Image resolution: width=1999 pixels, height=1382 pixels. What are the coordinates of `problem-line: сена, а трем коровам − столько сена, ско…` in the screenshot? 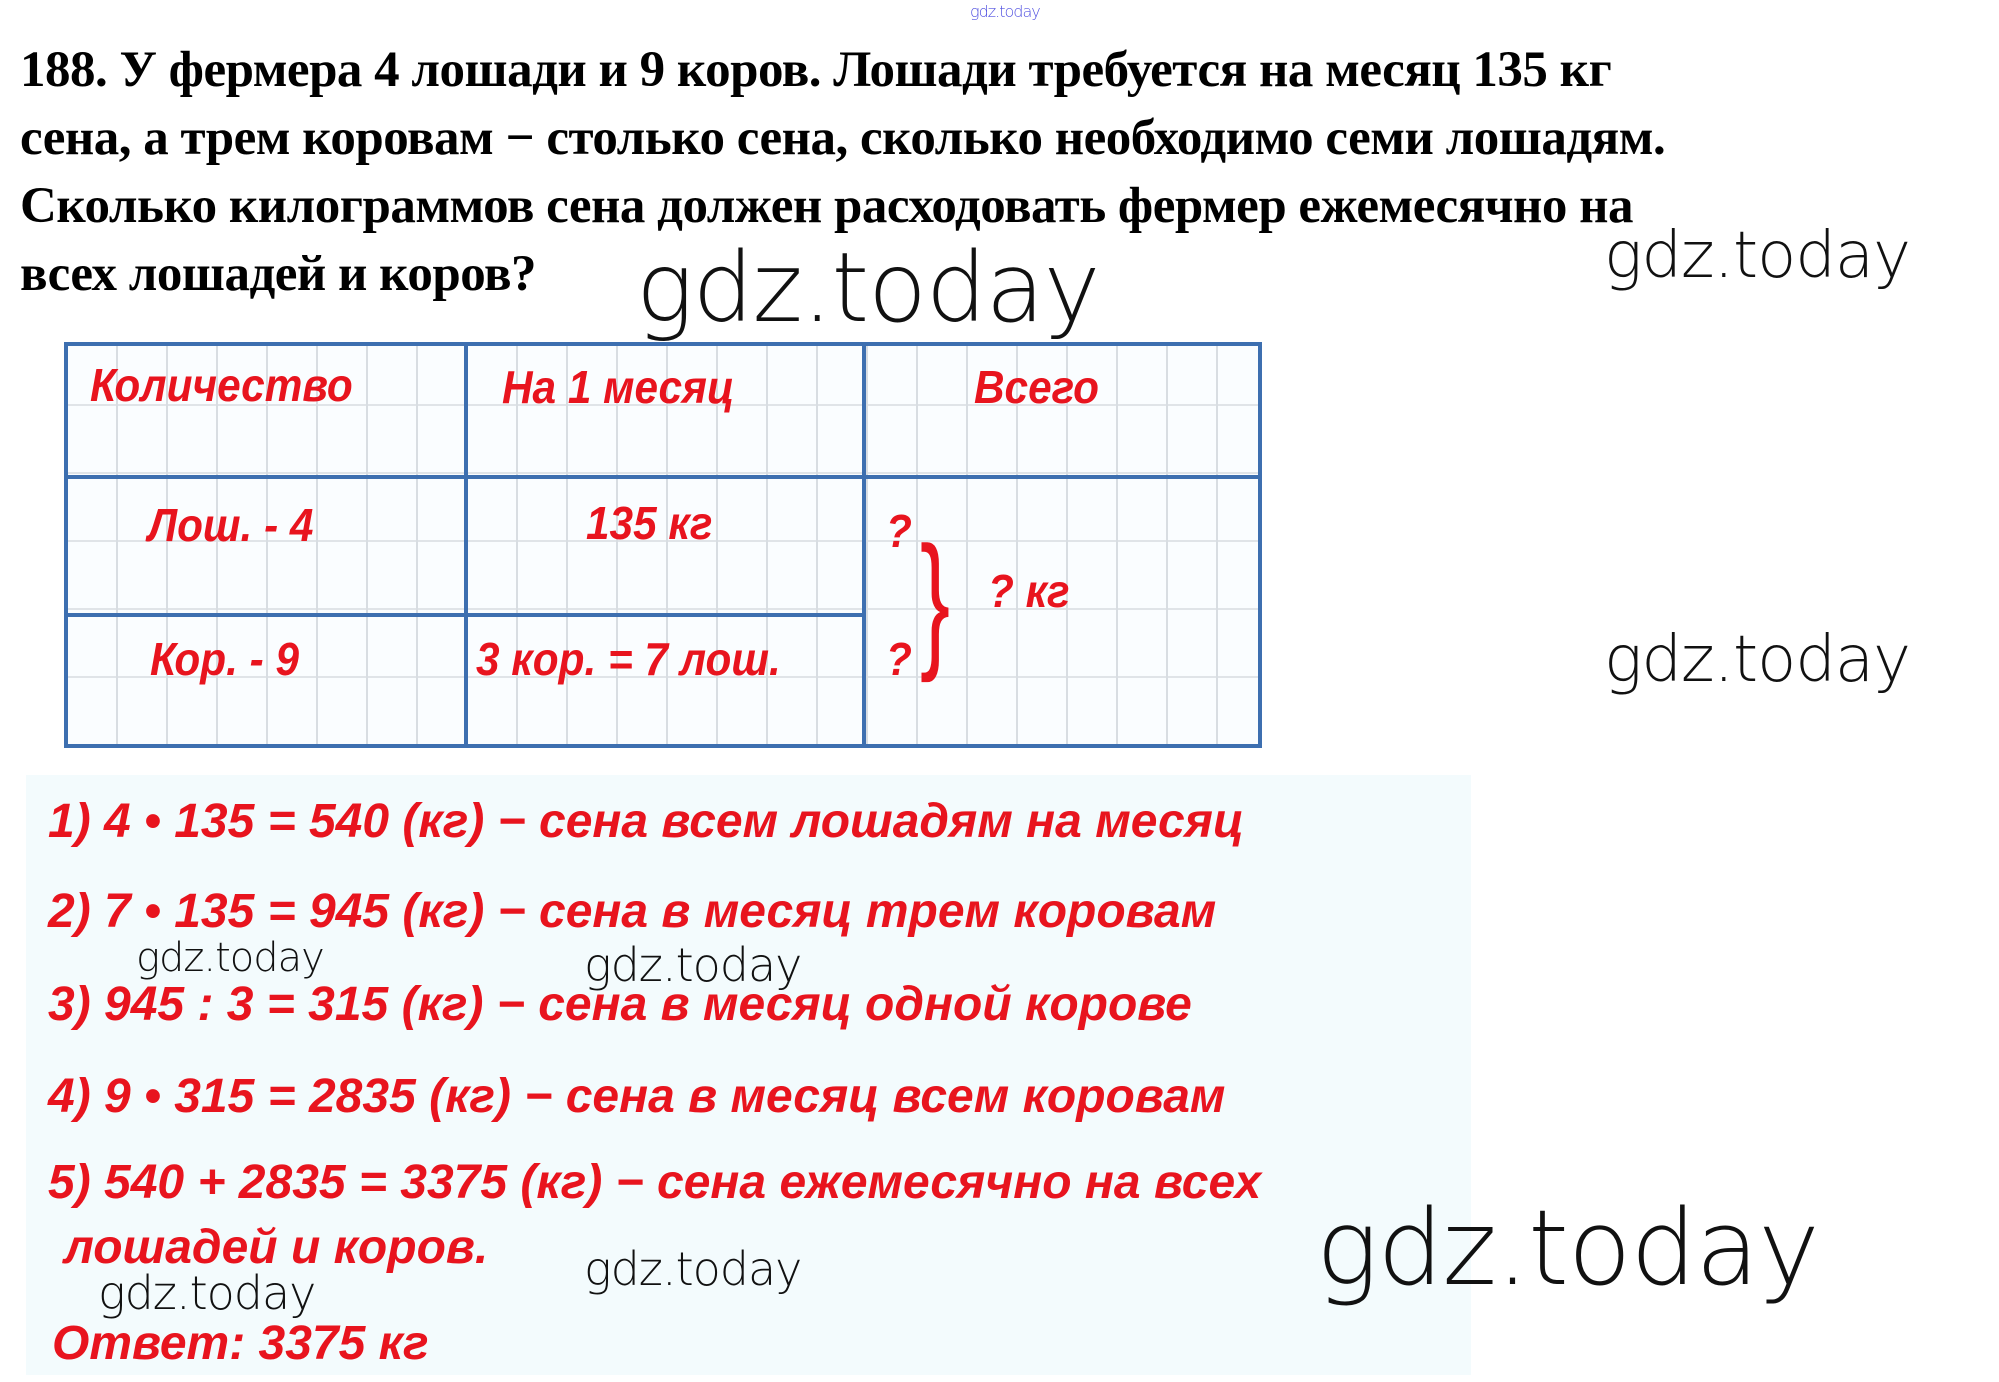 It's located at (843, 138).